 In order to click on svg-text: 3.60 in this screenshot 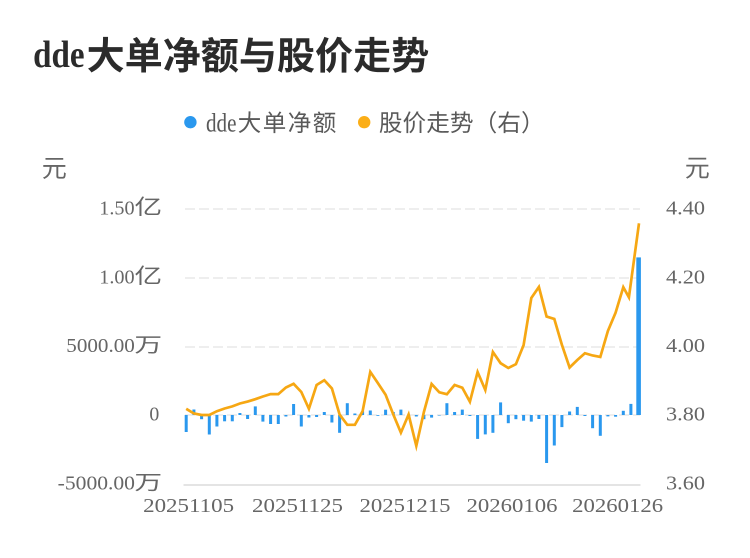, I will do `click(685, 484)`.